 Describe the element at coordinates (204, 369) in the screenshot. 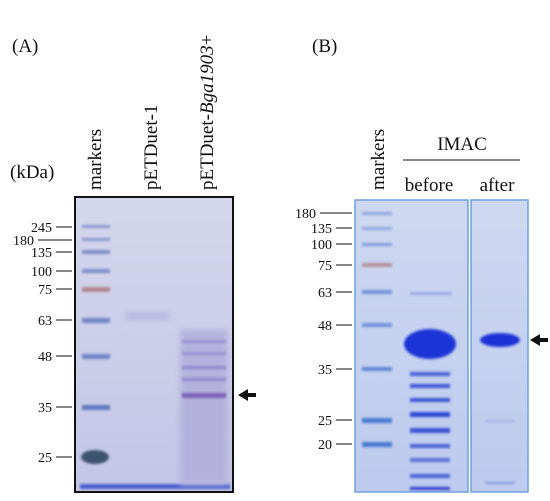

I see `sample-bands` at that location.